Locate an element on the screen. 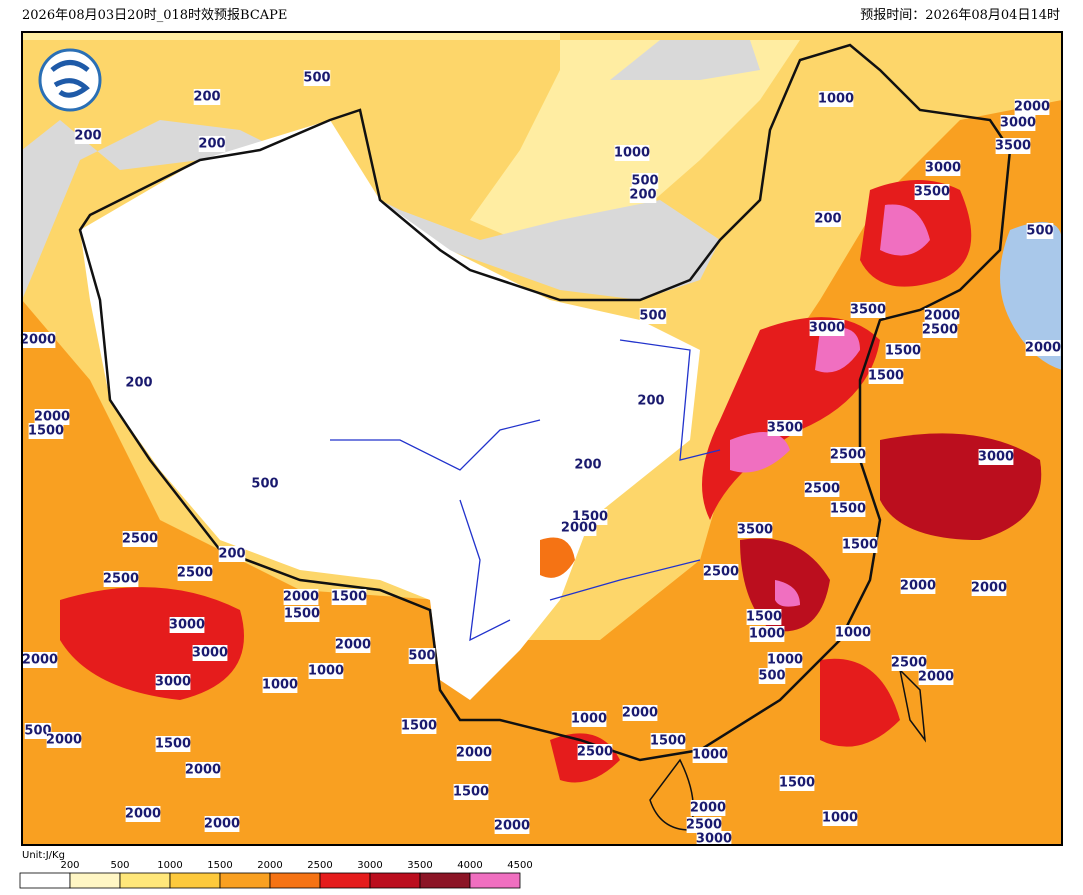 This screenshot has width=1083, height=895. legend-unit: Unit:J/Kg is located at coordinates (43, 855).